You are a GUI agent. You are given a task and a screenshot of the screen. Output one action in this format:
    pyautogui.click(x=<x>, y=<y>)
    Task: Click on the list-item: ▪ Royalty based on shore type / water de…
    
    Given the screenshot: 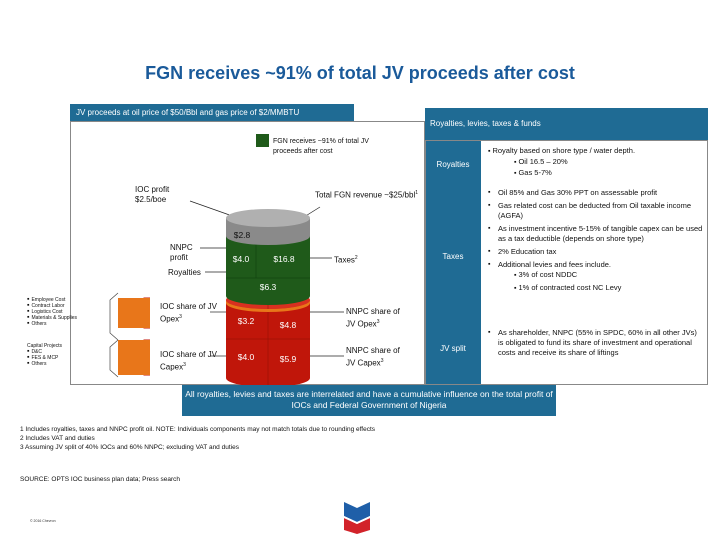 What is the action you would take?
    pyautogui.click(x=562, y=150)
    